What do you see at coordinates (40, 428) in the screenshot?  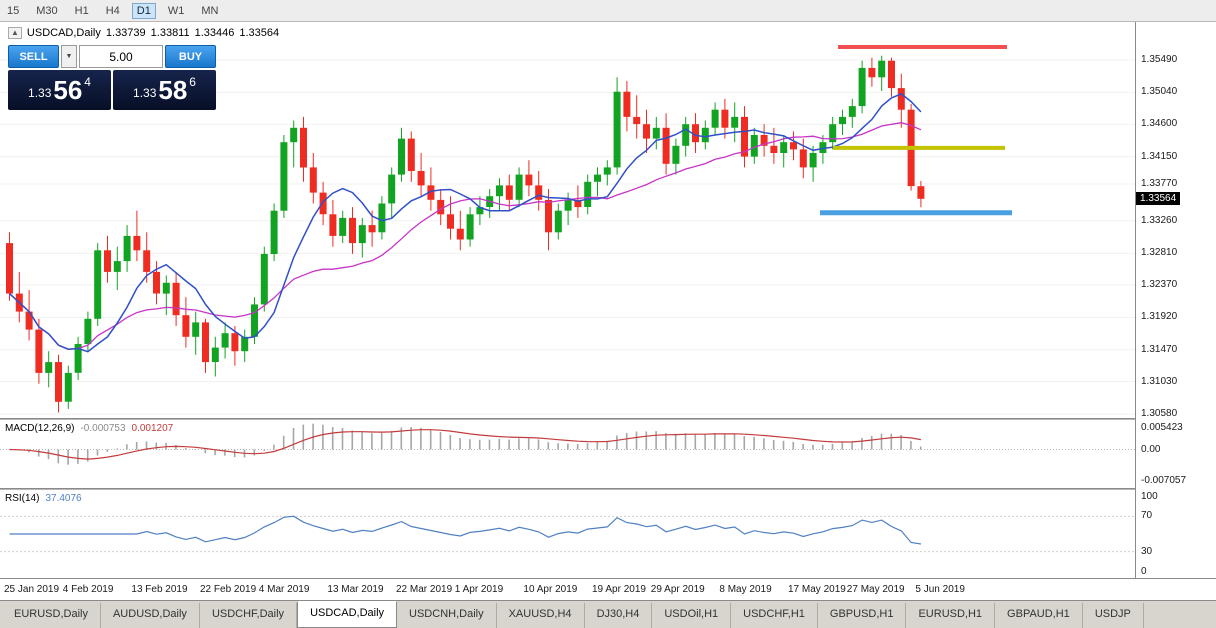 I see `macd-label: MACD(12,26,9)` at bounding box center [40, 428].